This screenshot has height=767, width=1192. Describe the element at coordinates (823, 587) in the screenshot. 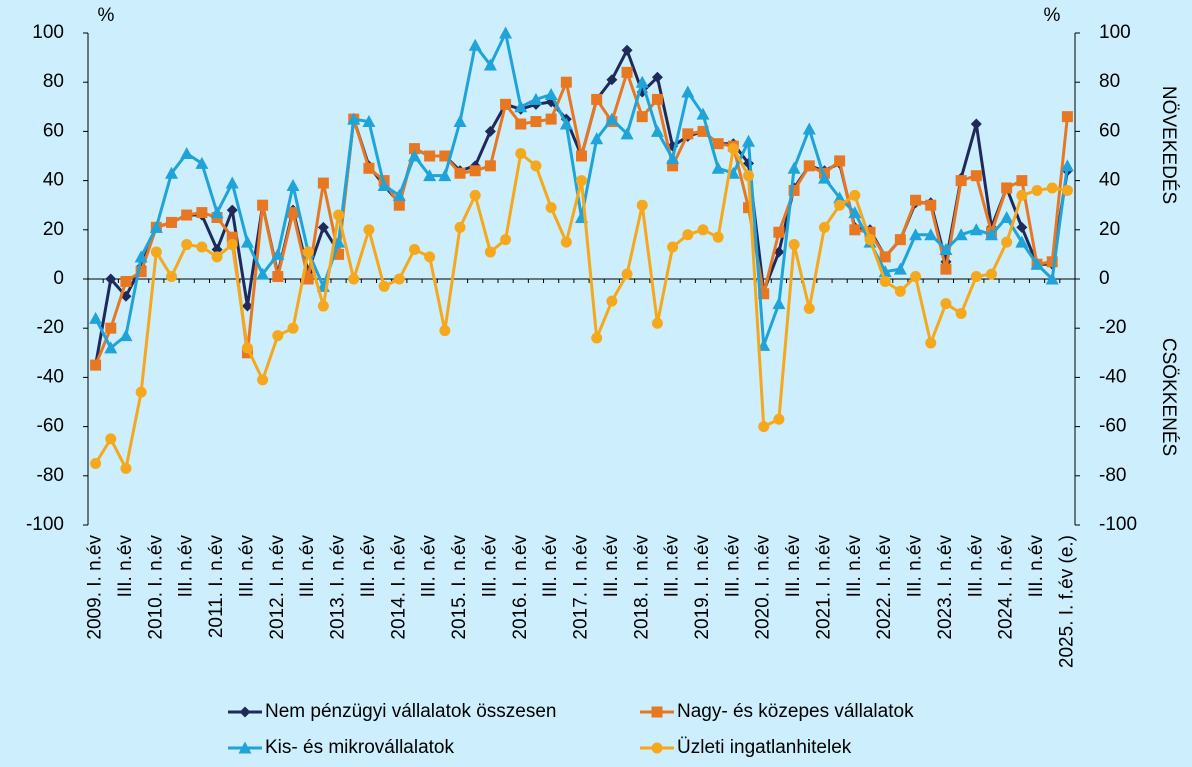

I see `x-tick-label: 2021. I. n.év` at that location.